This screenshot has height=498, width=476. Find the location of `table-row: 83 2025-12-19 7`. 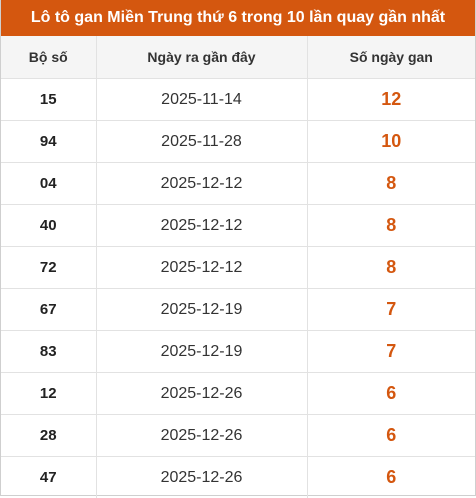

table-row: 83 2025-12-19 7 is located at coordinates (238, 352).